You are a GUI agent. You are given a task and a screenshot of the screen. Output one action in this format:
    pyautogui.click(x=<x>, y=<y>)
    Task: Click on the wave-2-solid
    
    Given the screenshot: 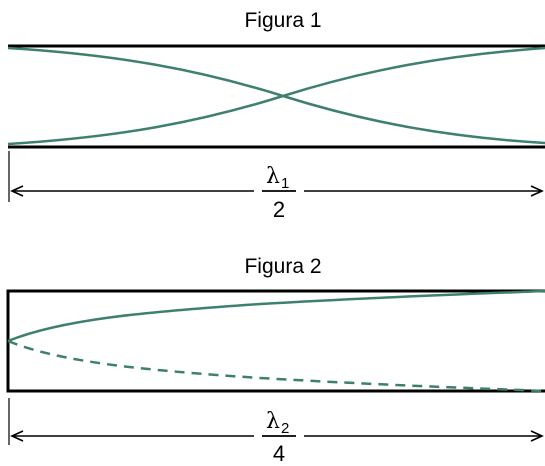 What is the action you would take?
    pyautogui.click(x=276, y=316)
    